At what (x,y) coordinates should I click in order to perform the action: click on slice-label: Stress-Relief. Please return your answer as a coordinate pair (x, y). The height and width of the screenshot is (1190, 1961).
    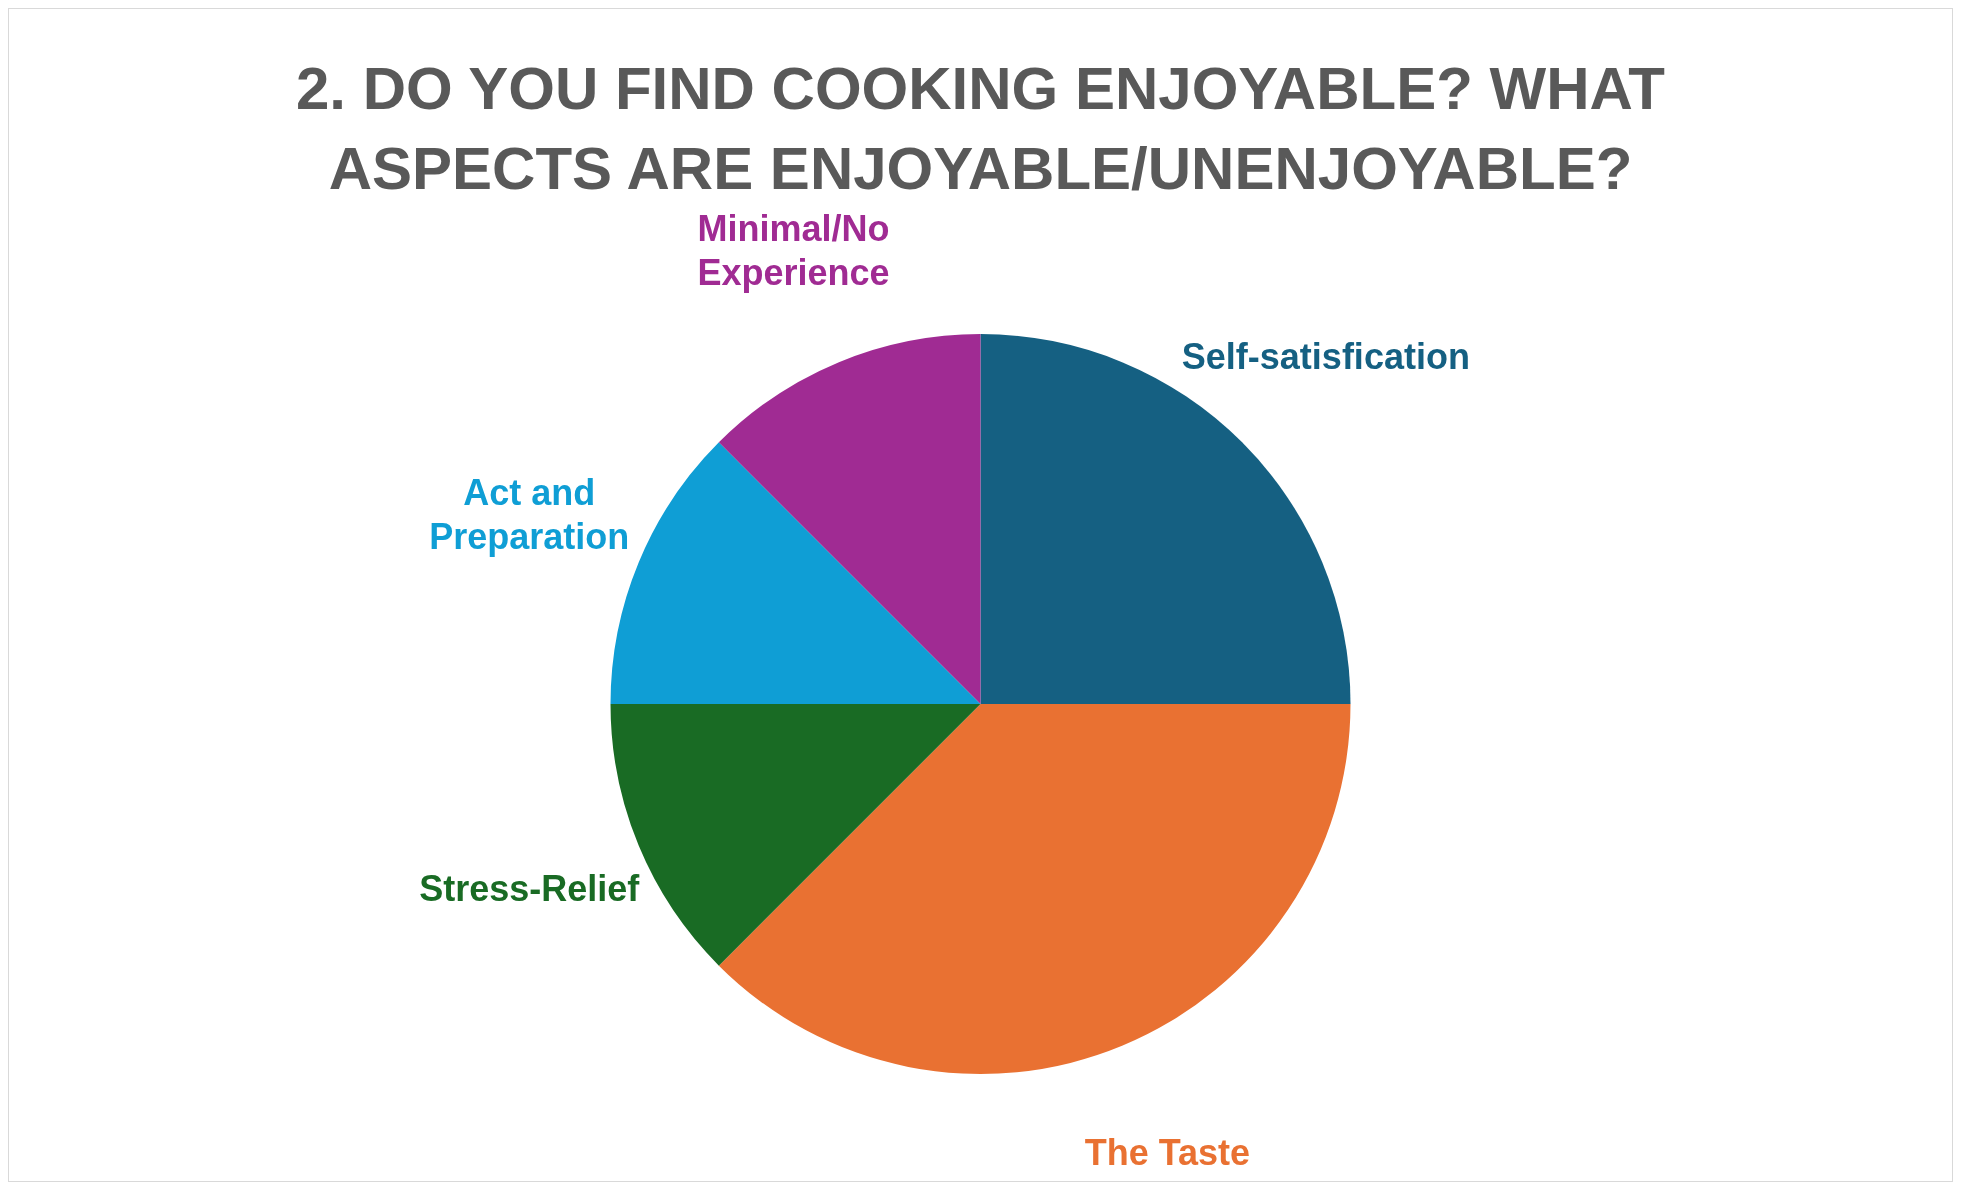
    Looking at the image, I should click on (530, 888).